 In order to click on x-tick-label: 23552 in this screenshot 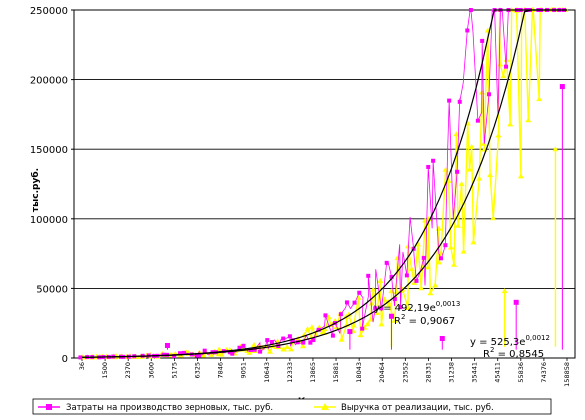, I will do `click(405, 372)`.